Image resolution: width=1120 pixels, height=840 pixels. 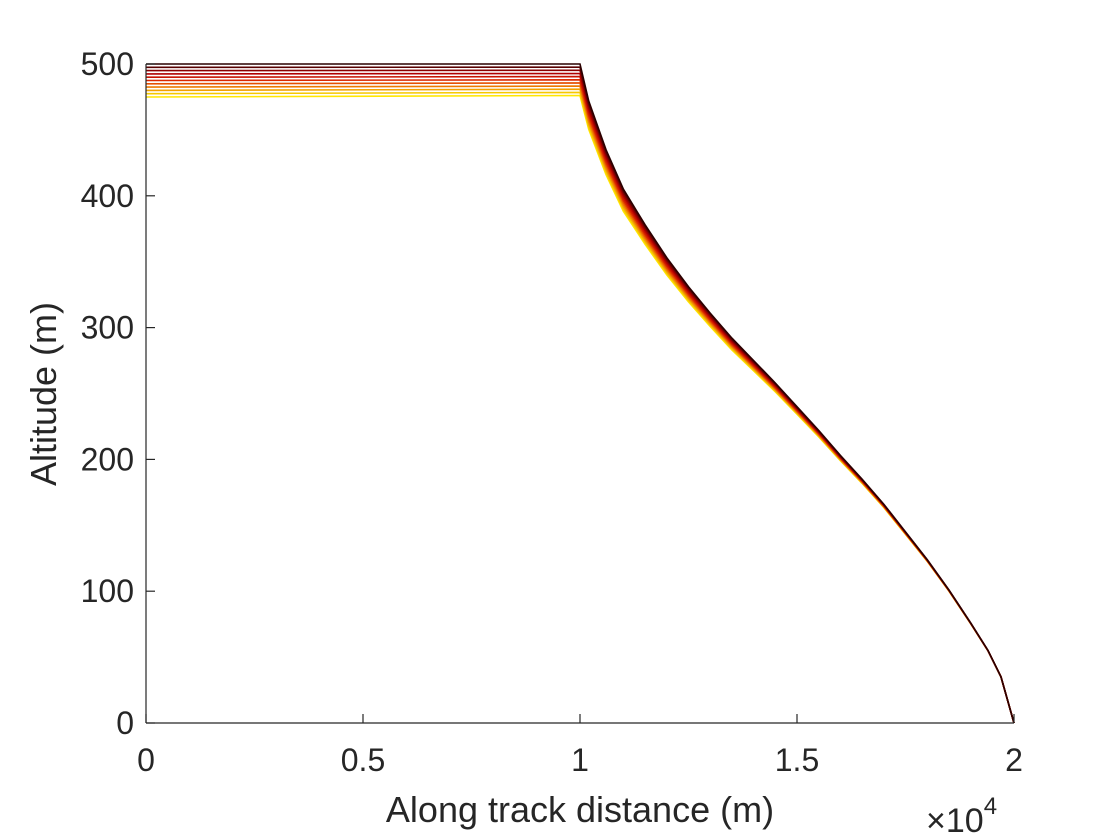 What do you see at coordinates (797, 760) in the screenshot?
I see `x-tick-label: 1.5` at bounding box center [797, 760].